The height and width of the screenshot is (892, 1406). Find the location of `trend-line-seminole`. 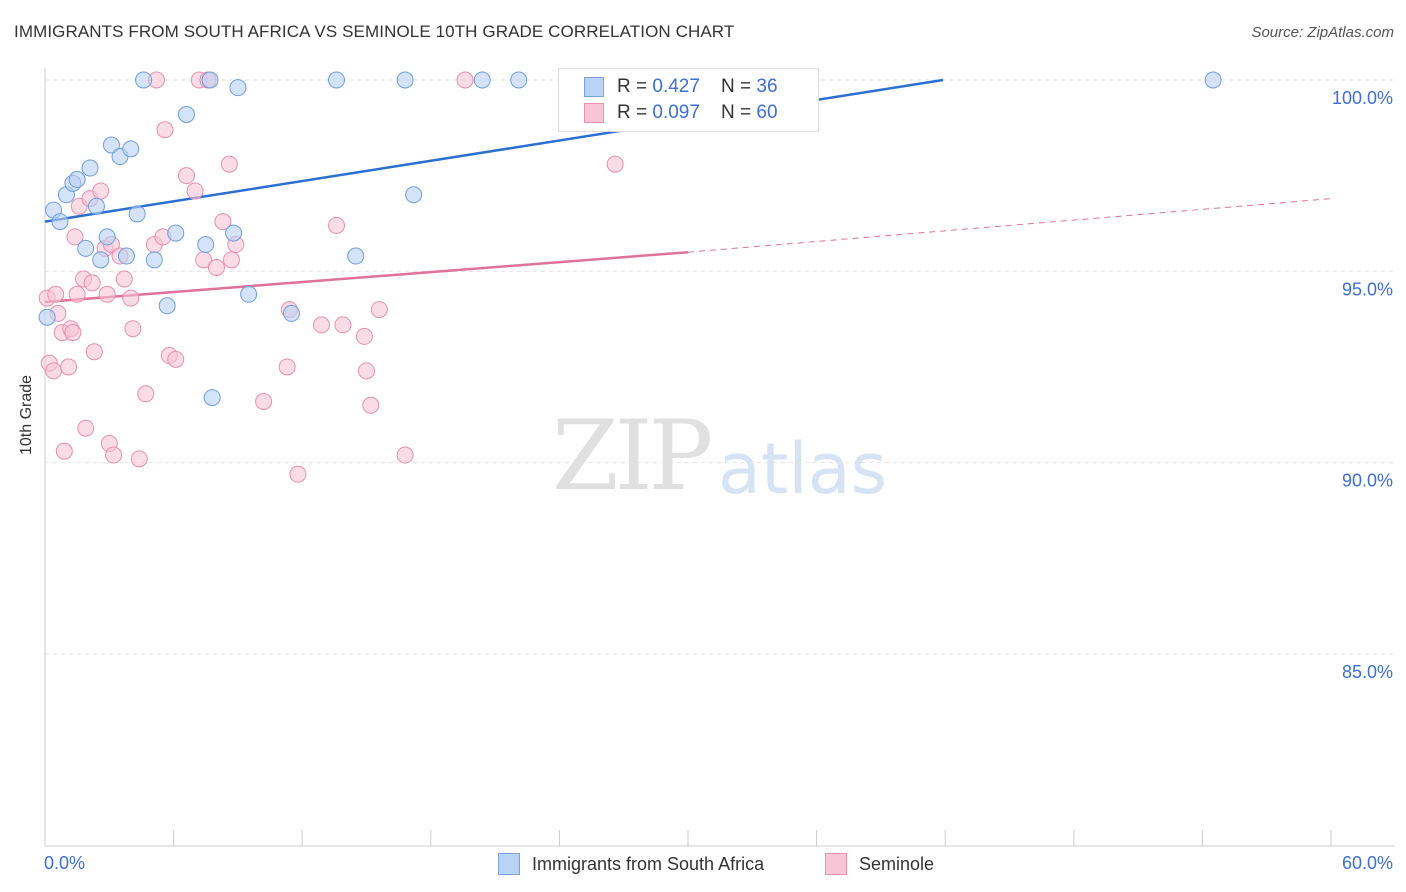

trend-line-seminole is located at coordinates (366, 277).